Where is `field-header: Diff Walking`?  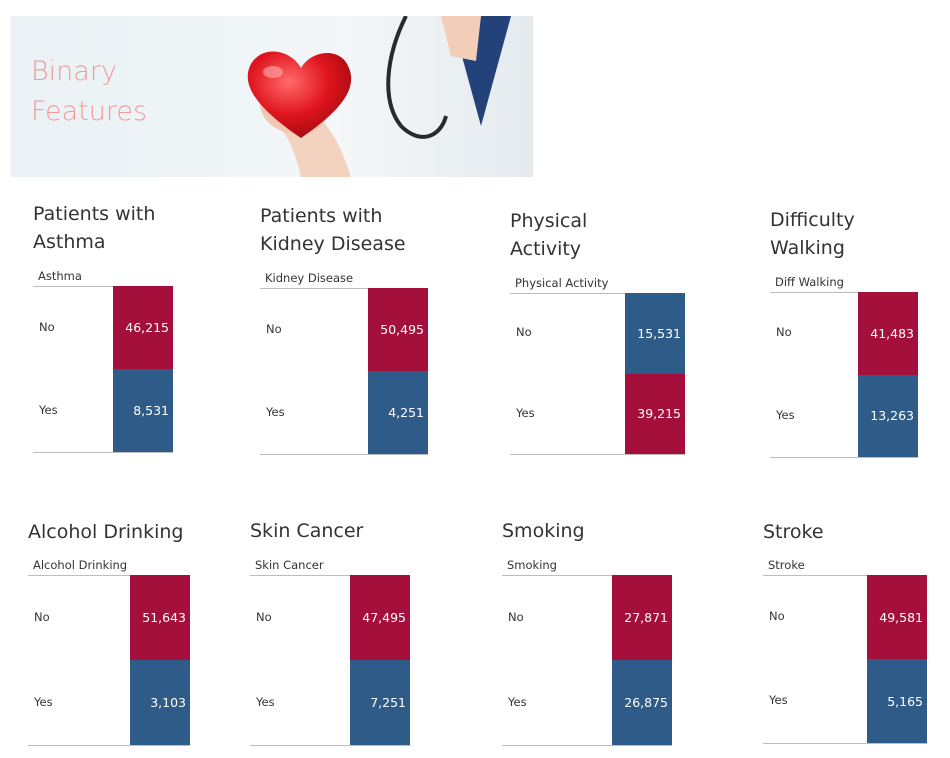 field-header: Diff Walking is located at coordinates (809, 282).